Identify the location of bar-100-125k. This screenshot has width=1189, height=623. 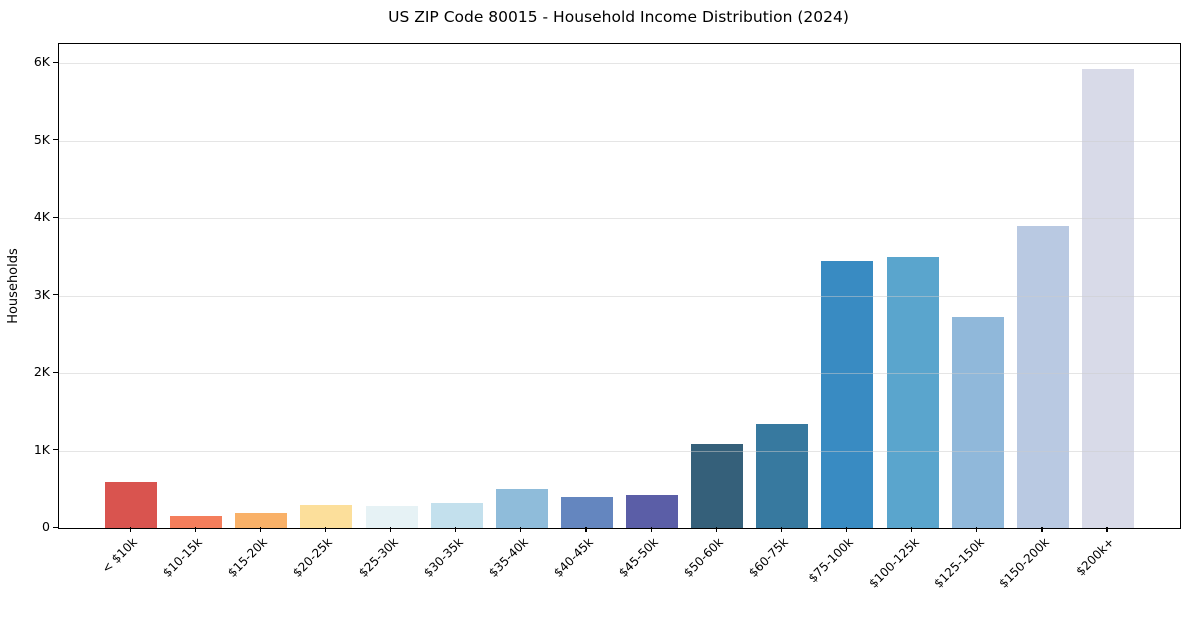
(912, 392).